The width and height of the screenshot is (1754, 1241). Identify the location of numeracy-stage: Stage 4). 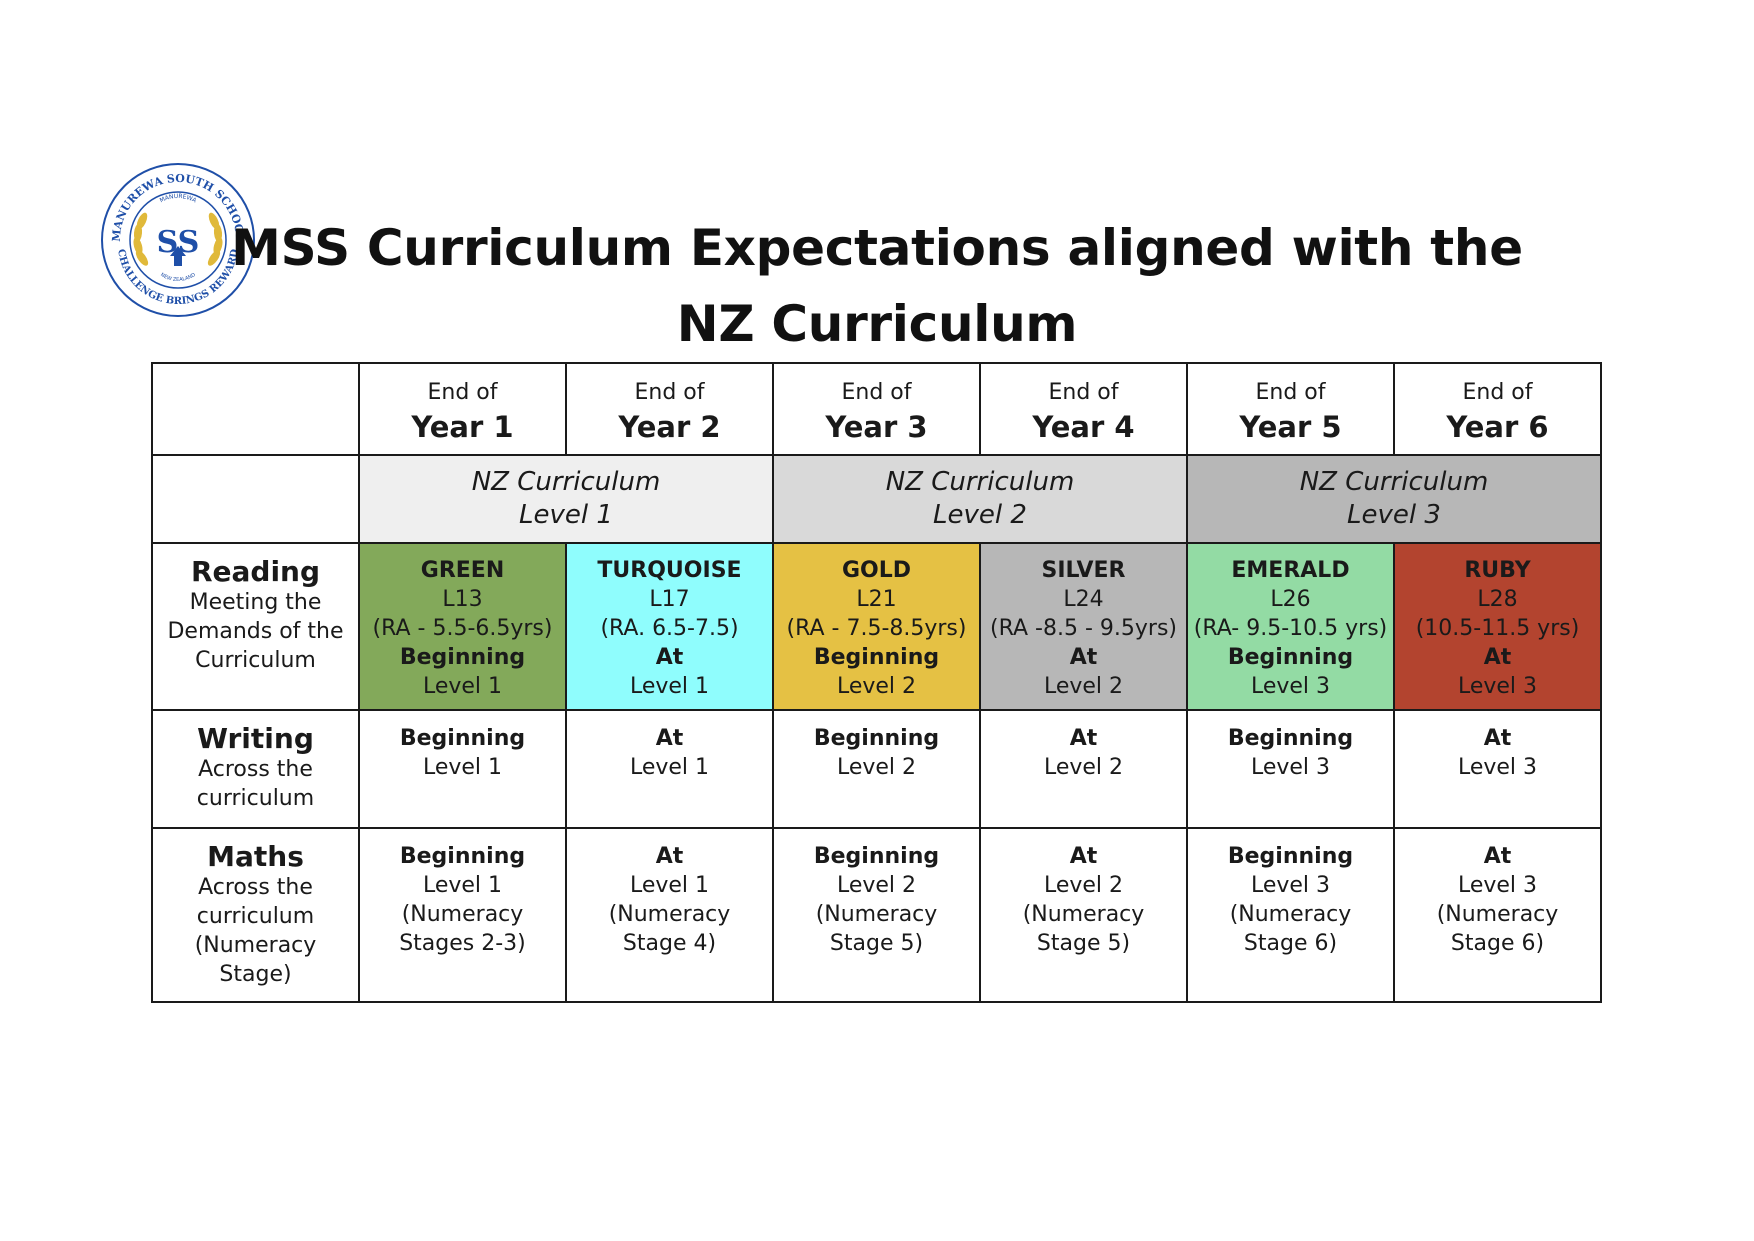
(669, 943).